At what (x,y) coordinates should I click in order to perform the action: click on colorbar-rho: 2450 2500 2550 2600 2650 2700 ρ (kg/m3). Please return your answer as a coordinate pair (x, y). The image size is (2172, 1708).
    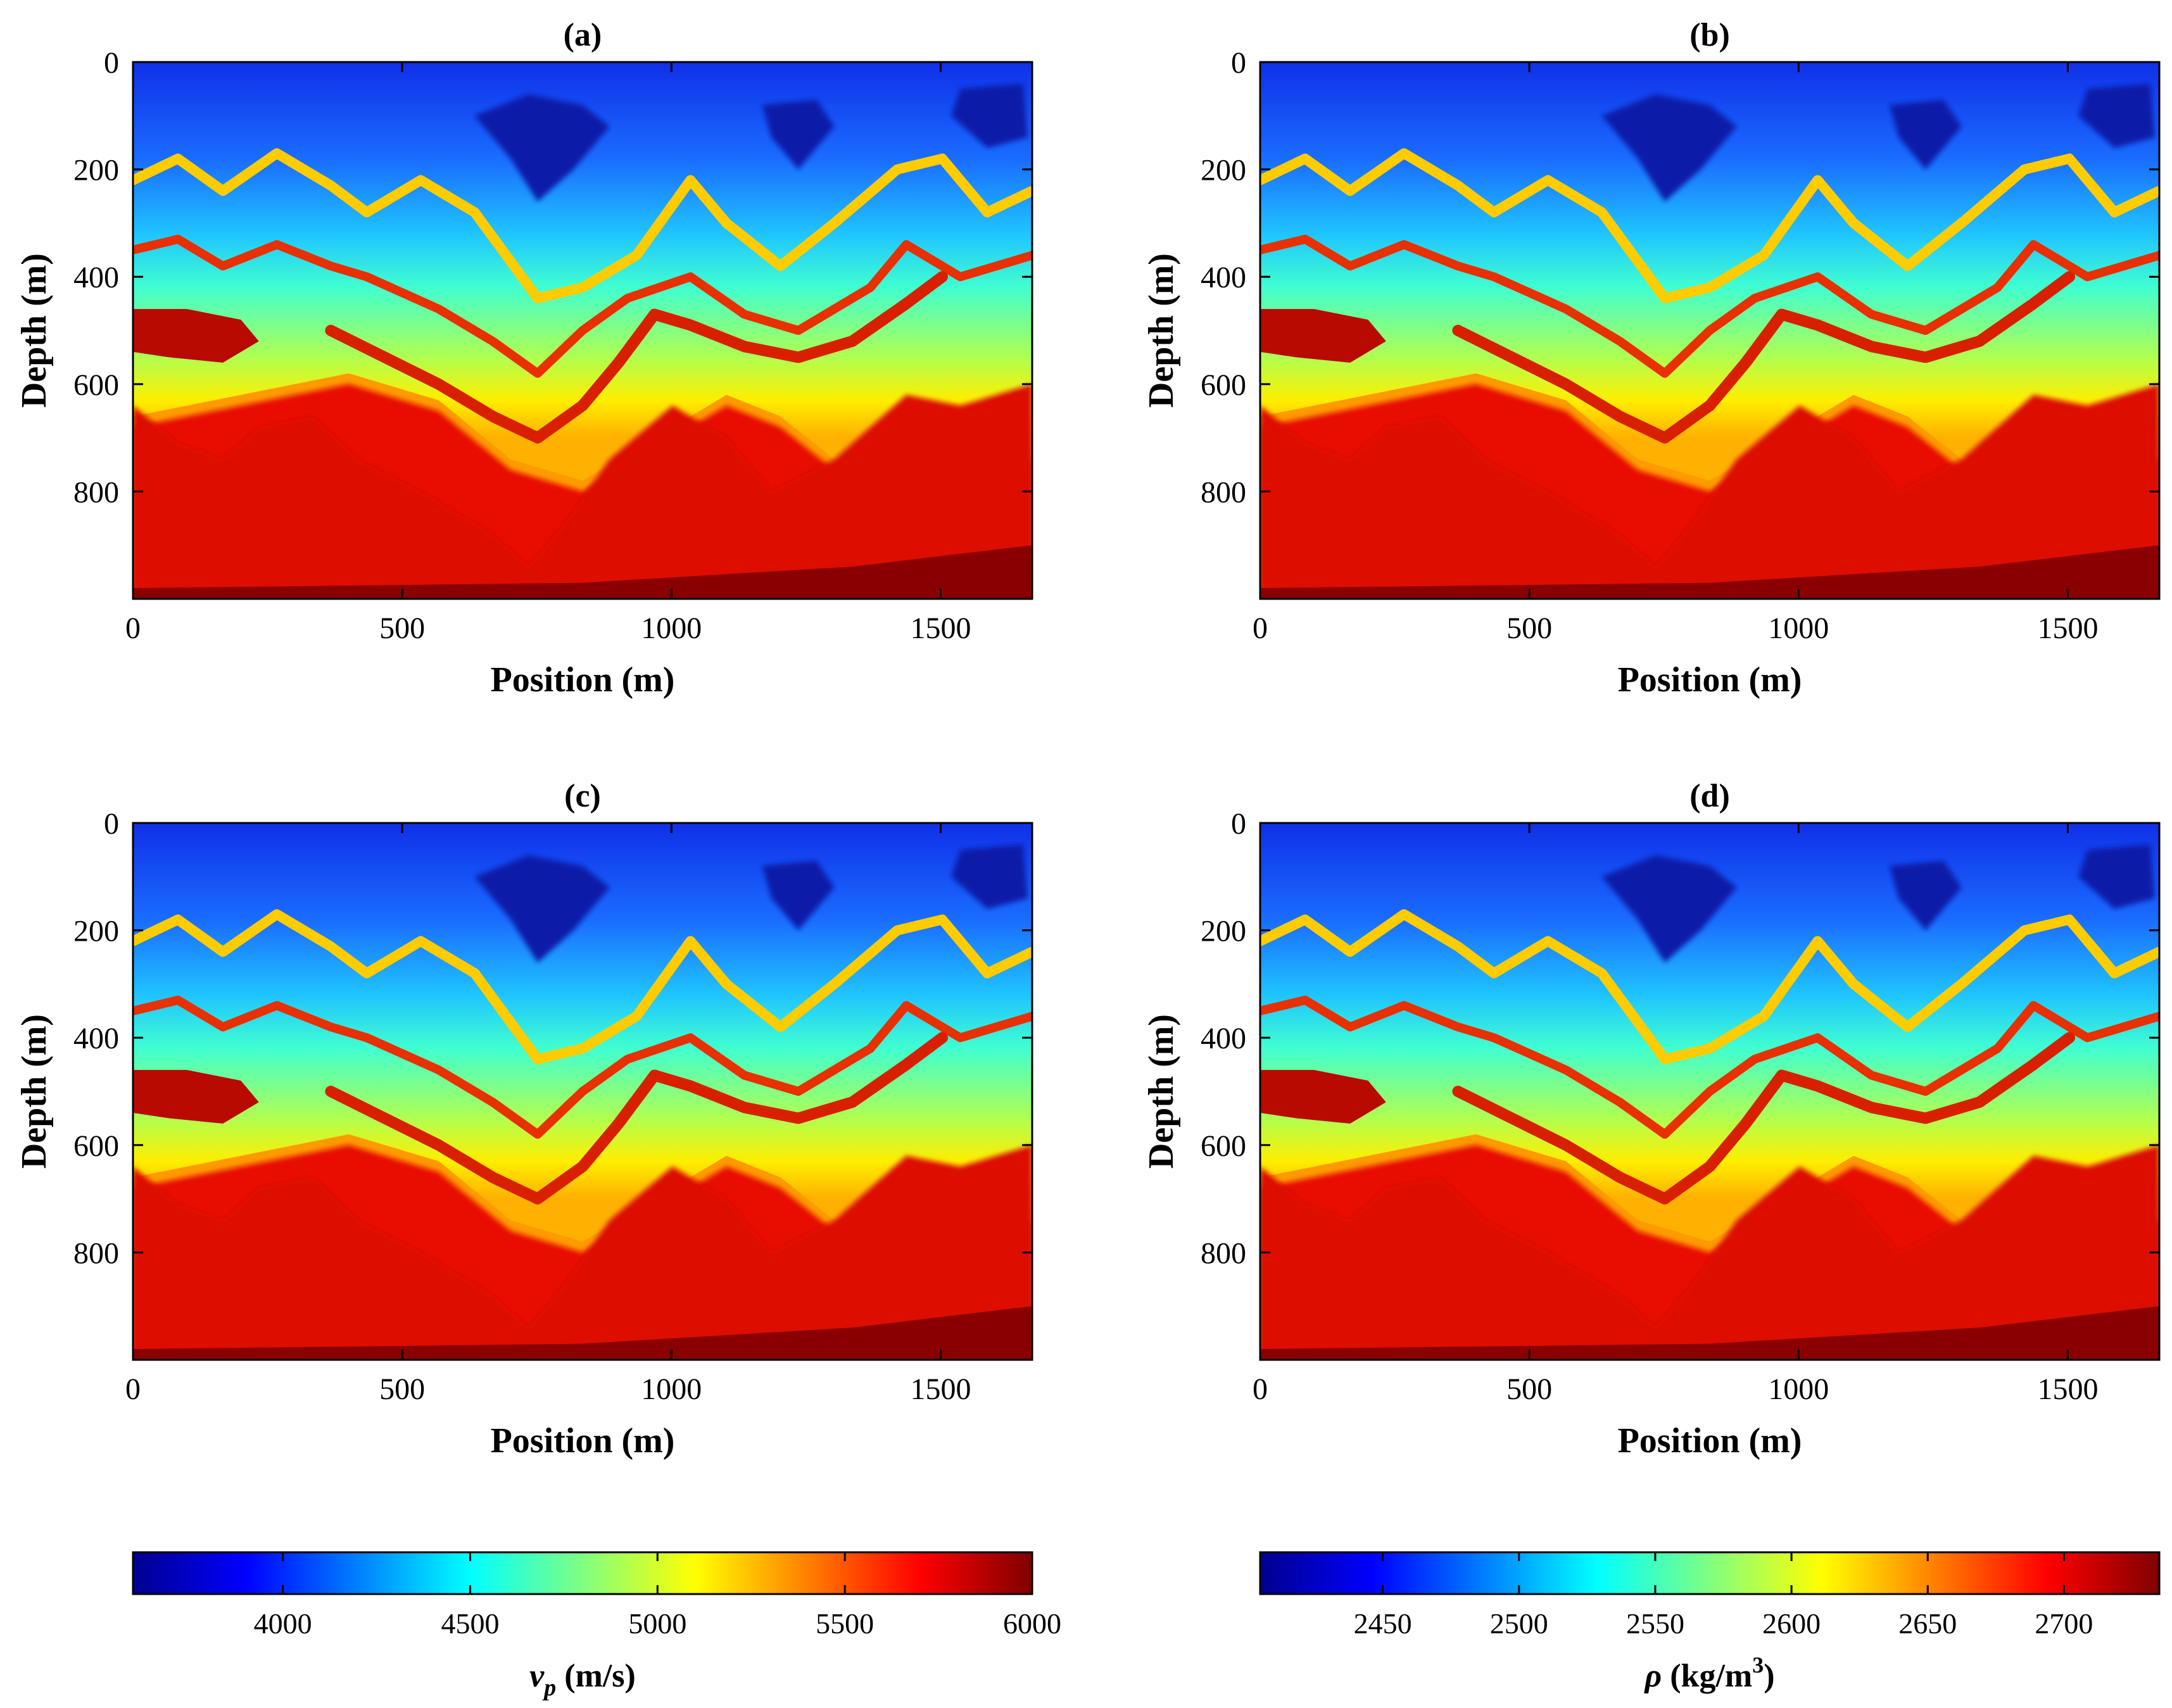
    Looking at the image, I should click on (1710, 1622).